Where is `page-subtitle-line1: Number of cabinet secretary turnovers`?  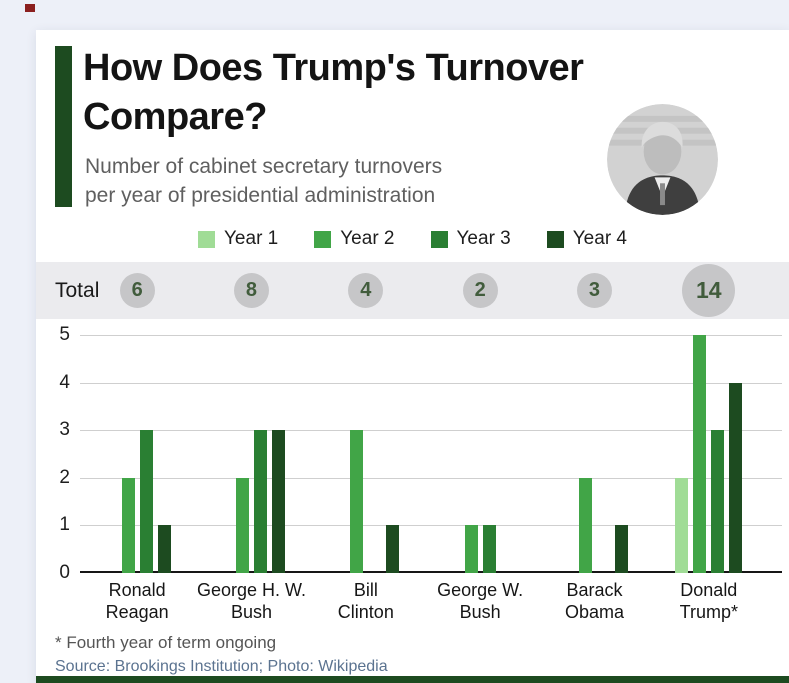 page-subtitle-line1: Number of cabinet secretary turnovers is located at coordinates (264, 166).